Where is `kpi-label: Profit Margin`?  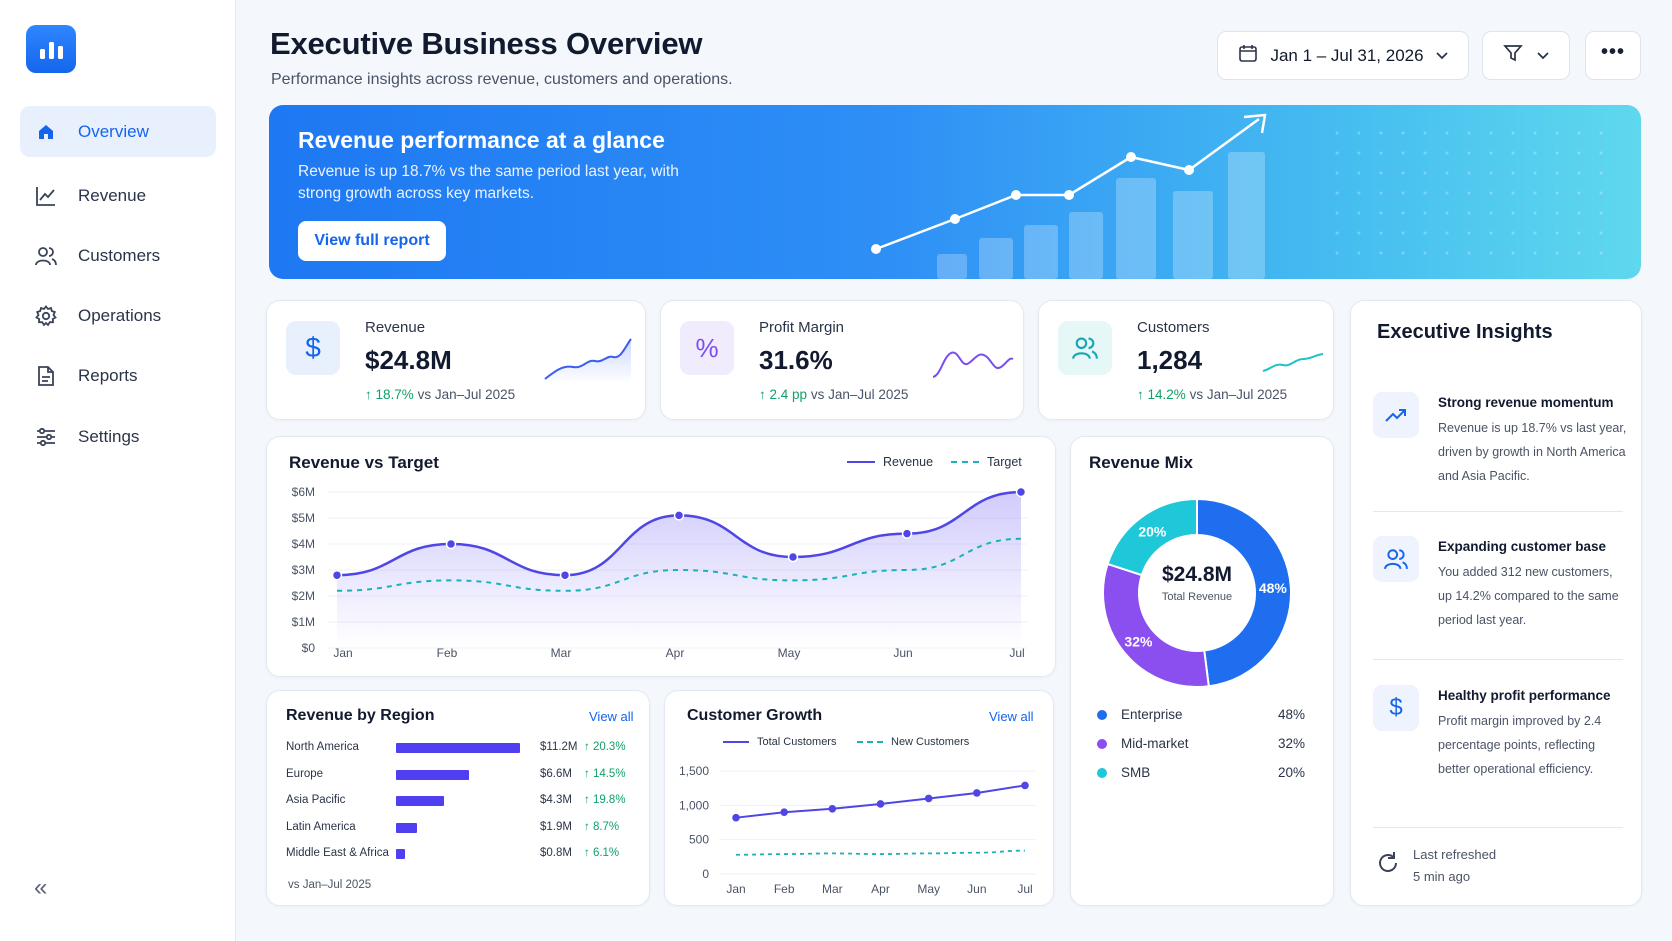 kpi-label: Profit Margin is located at coordinates (802, 327).